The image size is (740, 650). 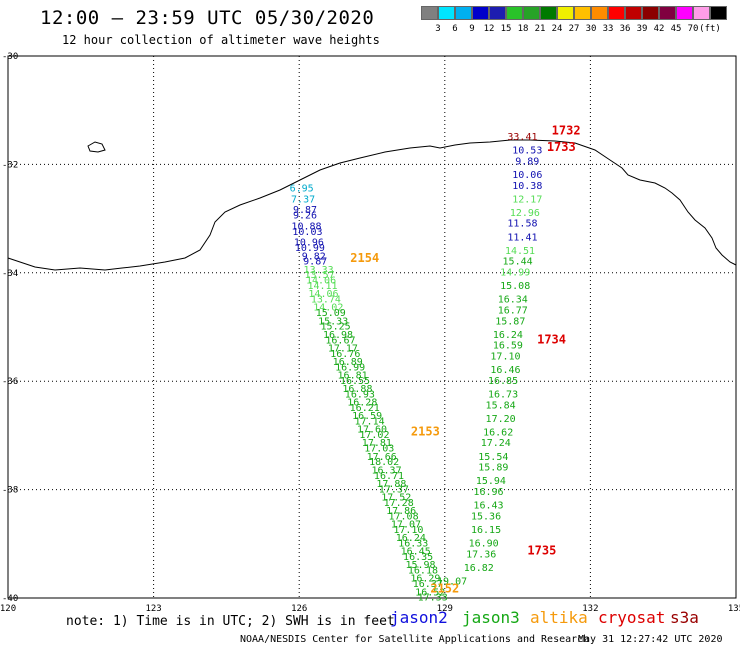 What do you see at coordinates (384, 462) in the screenshot?
I see `swh-label: 18.02` at bounding box center [384, 462].